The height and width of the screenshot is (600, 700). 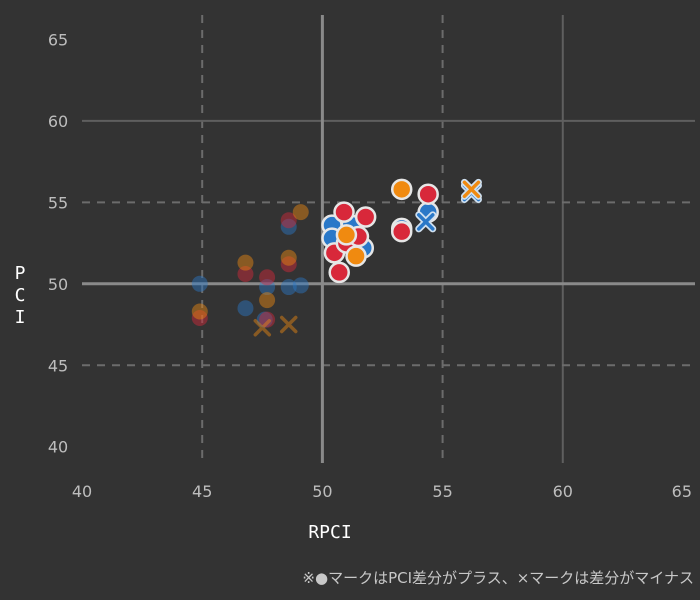 What do you see at coordinates (58, 121) in the screenshot?
I see `y-tick-60: 60` at bounding box center [58, 121].